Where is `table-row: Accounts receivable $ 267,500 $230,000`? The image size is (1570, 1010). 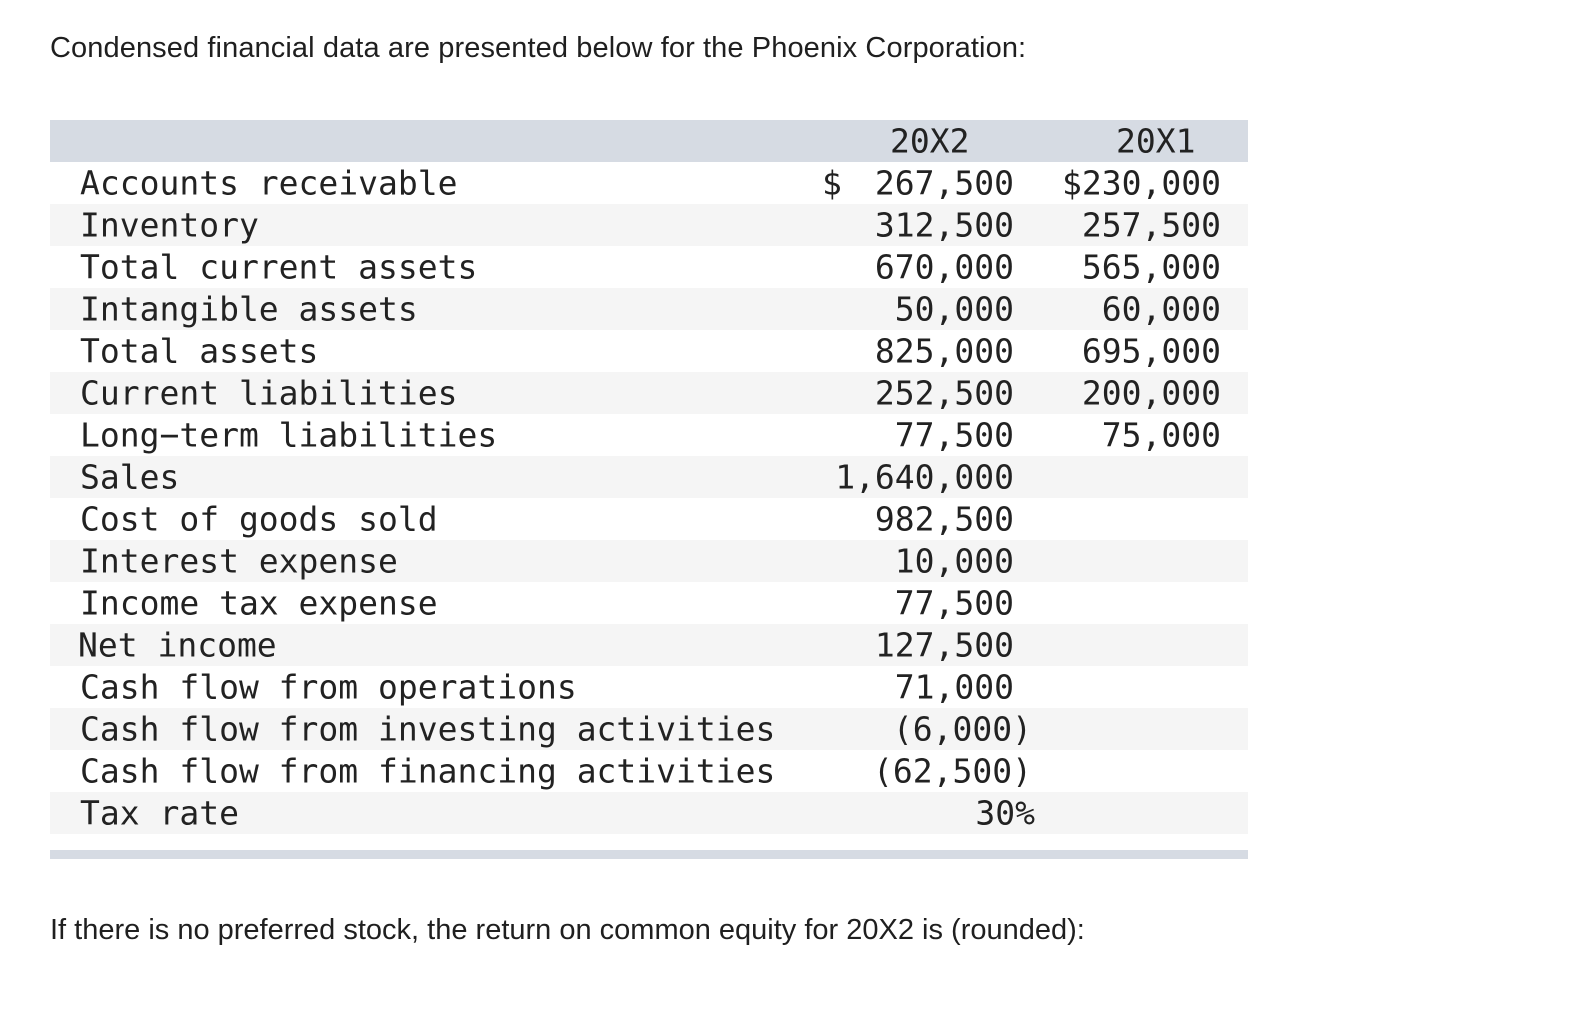
table-row: Accounts receivable $ 267,500 $230,000 is located at coordinates (649, 183).